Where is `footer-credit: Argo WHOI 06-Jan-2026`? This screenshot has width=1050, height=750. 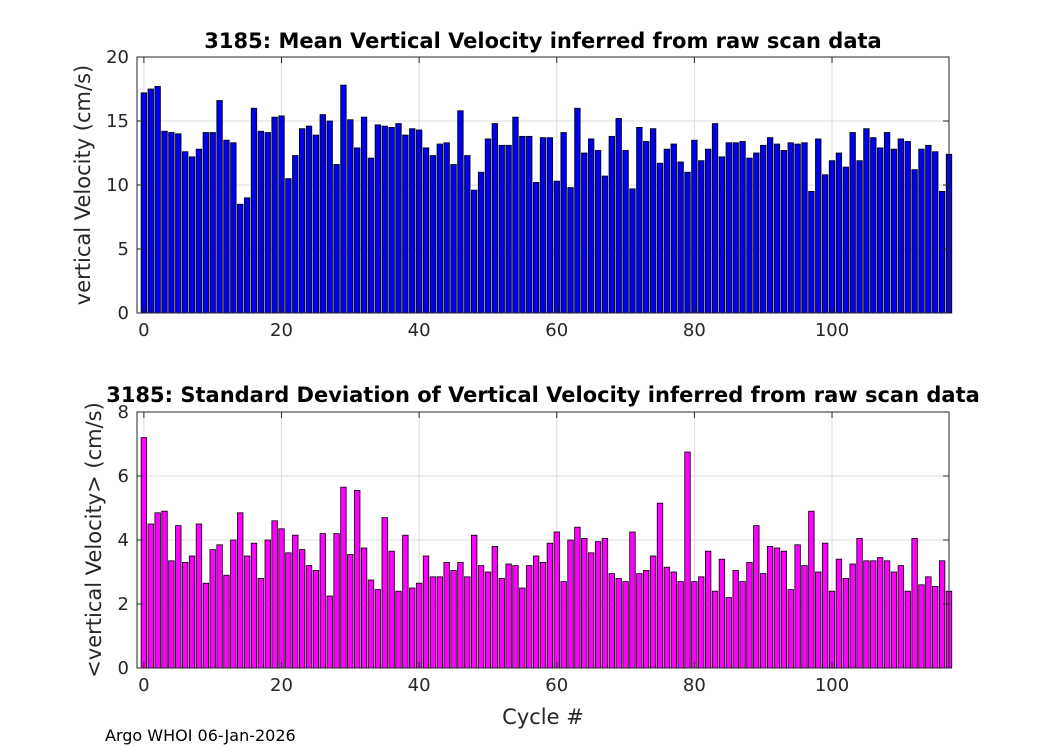
footer-credit: Argo WHOI 06-Jan-2026 is located at coordinates (200, 735).